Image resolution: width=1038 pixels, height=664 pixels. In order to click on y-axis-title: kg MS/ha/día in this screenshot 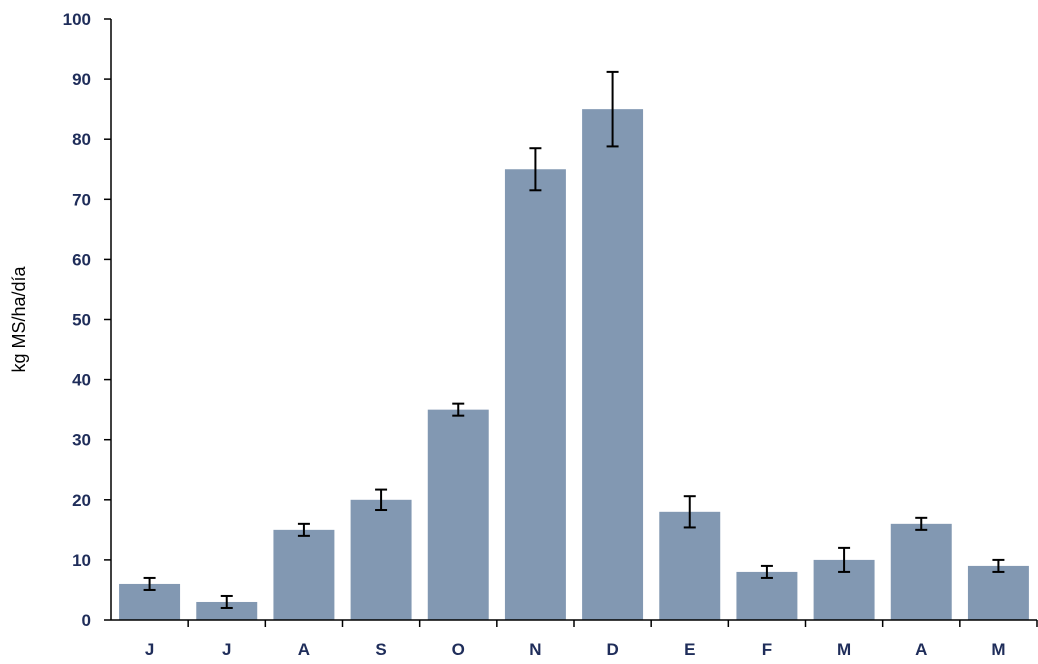, I will do `click(19, 318)`.